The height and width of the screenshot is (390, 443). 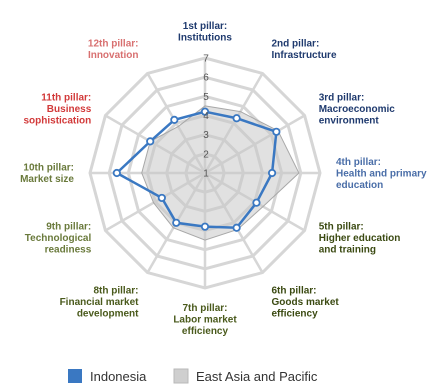 I want to click on axis-label: 11th pillar: Business sophistication, so click(x=57, y=109).